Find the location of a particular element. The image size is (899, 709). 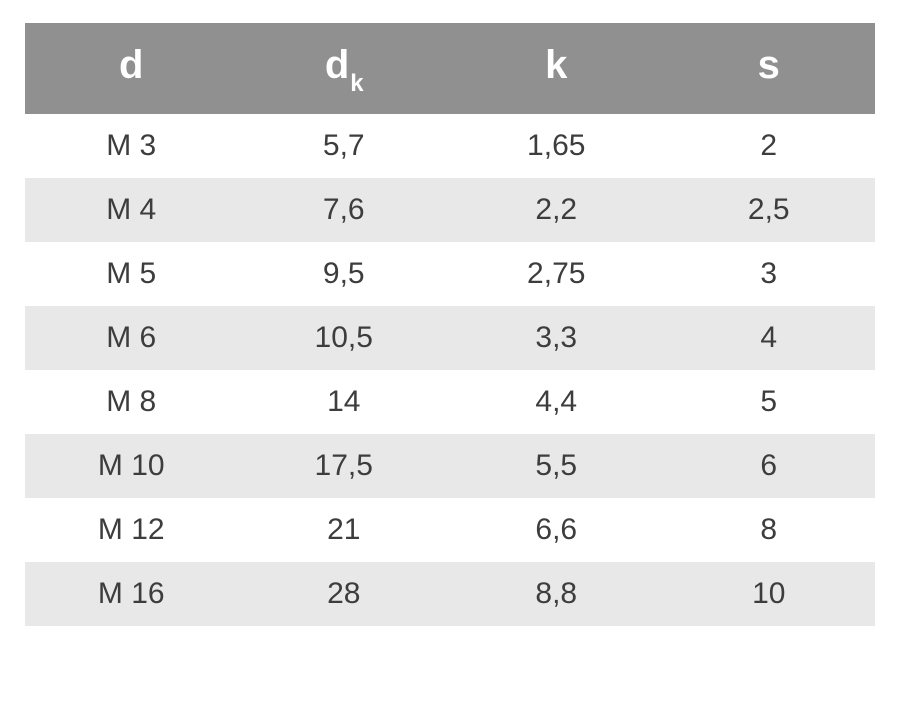

header-row: d dk k s is located at coordinates (450, 68).